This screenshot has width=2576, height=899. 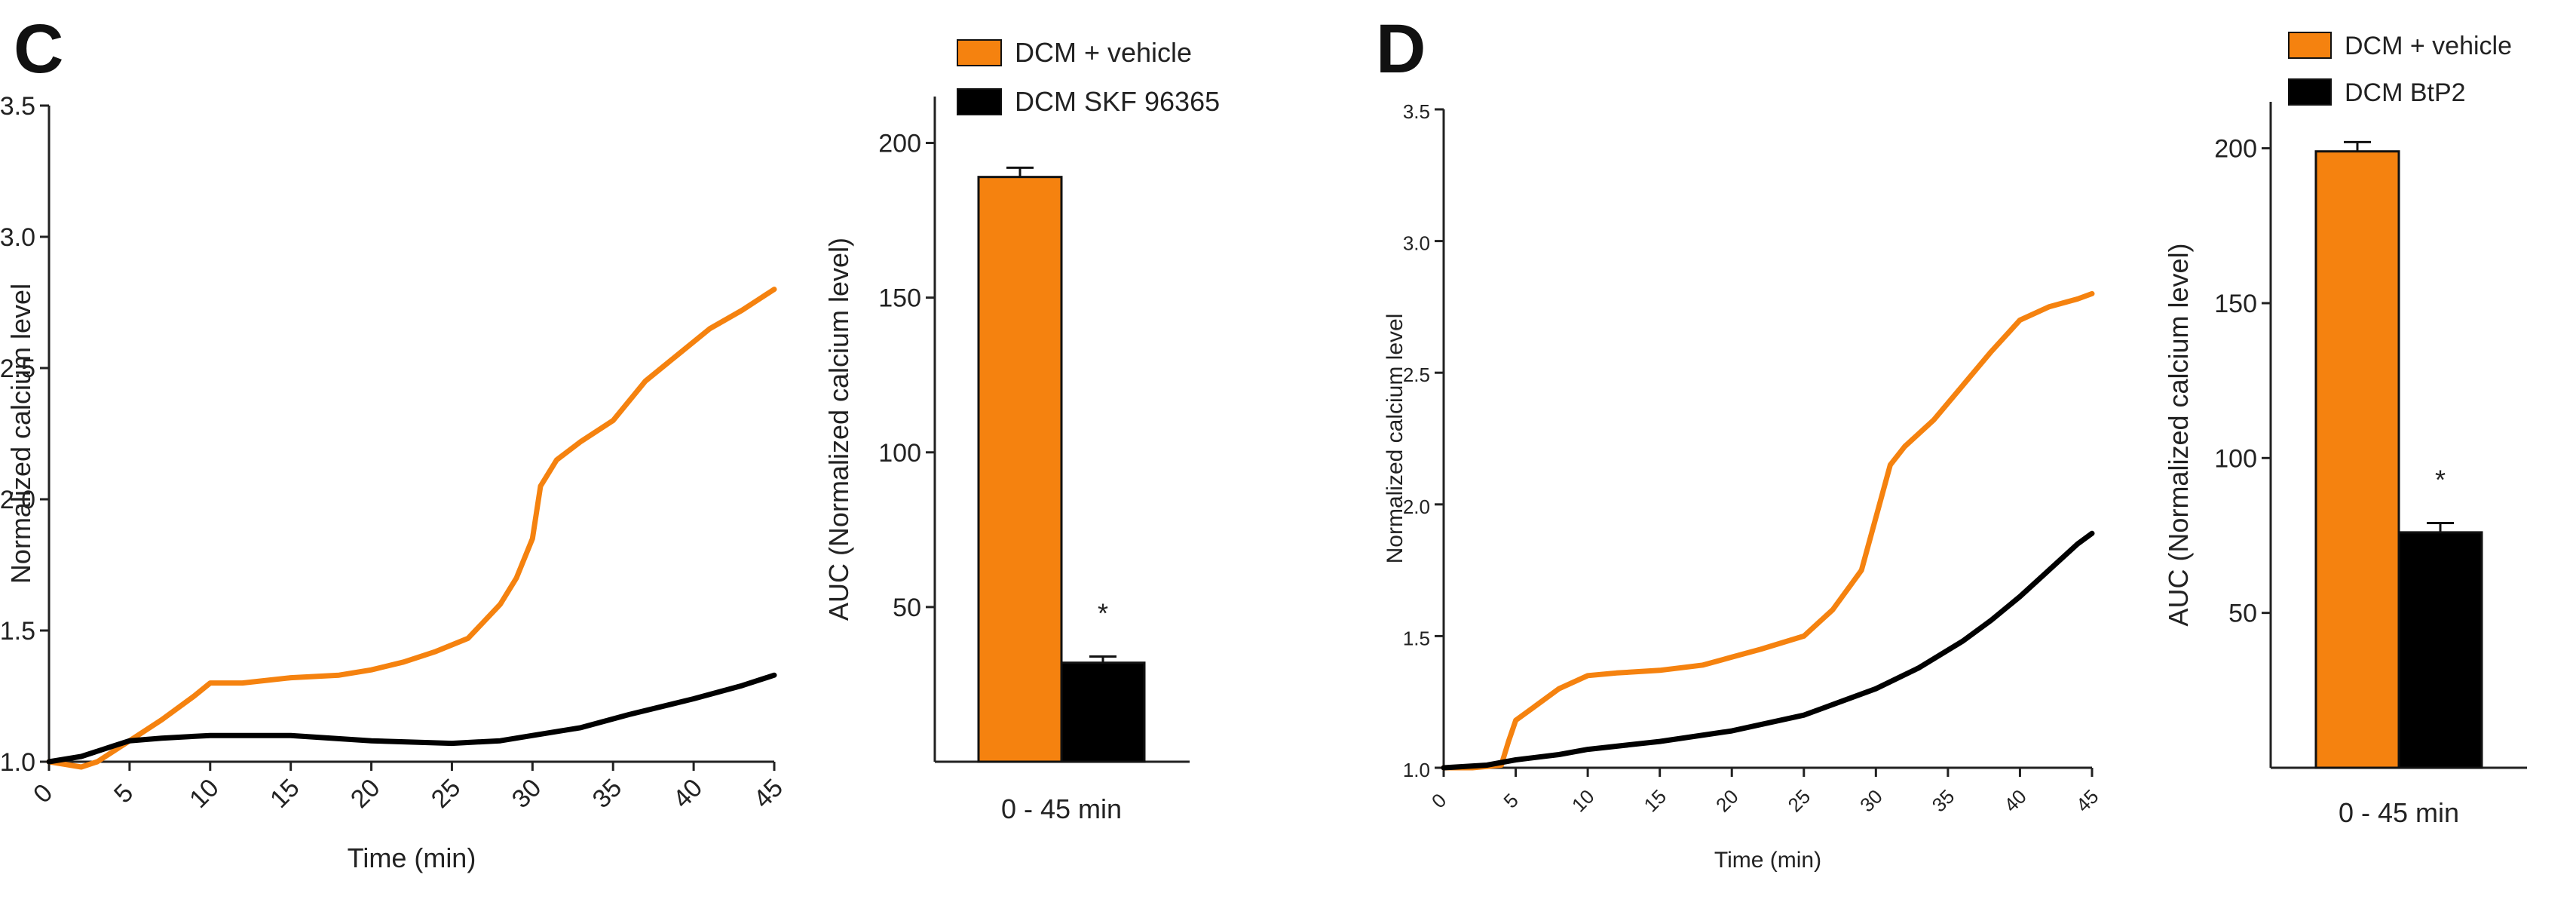 I want to click on series-line-vehicle, so click(x=1768, y=530).